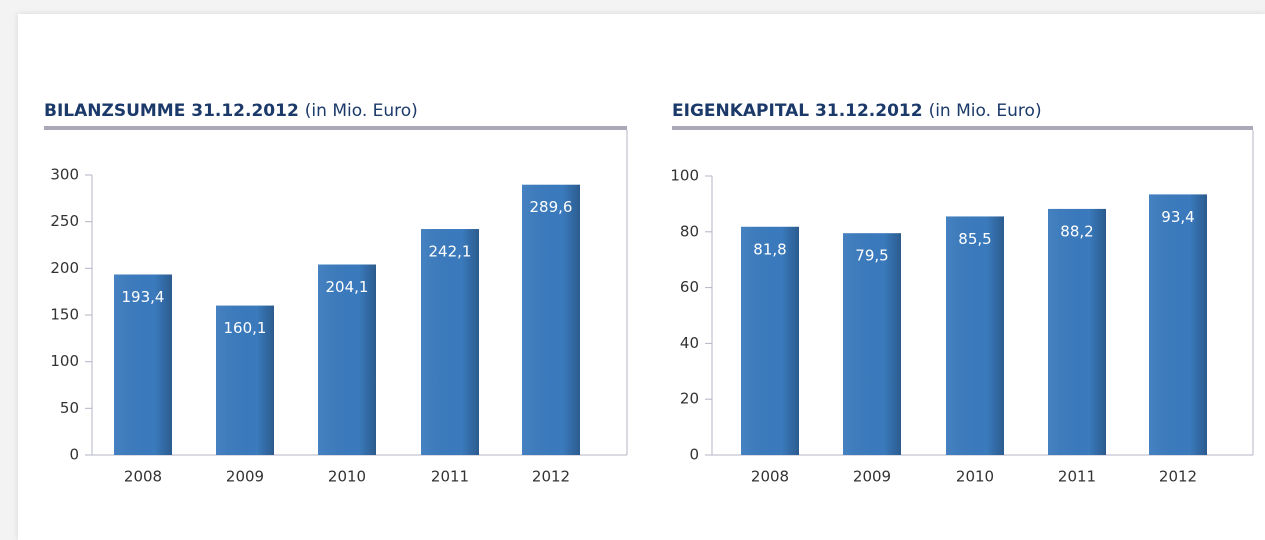 The image size is (1265, 540). I want to click on value-label: 79,5, so click(871, 256).